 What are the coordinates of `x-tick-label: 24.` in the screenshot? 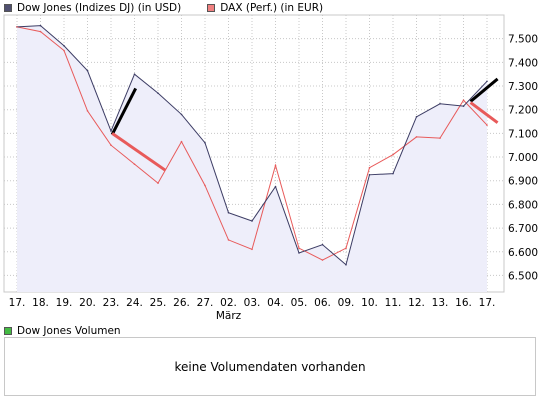 It's located at (134, 303).